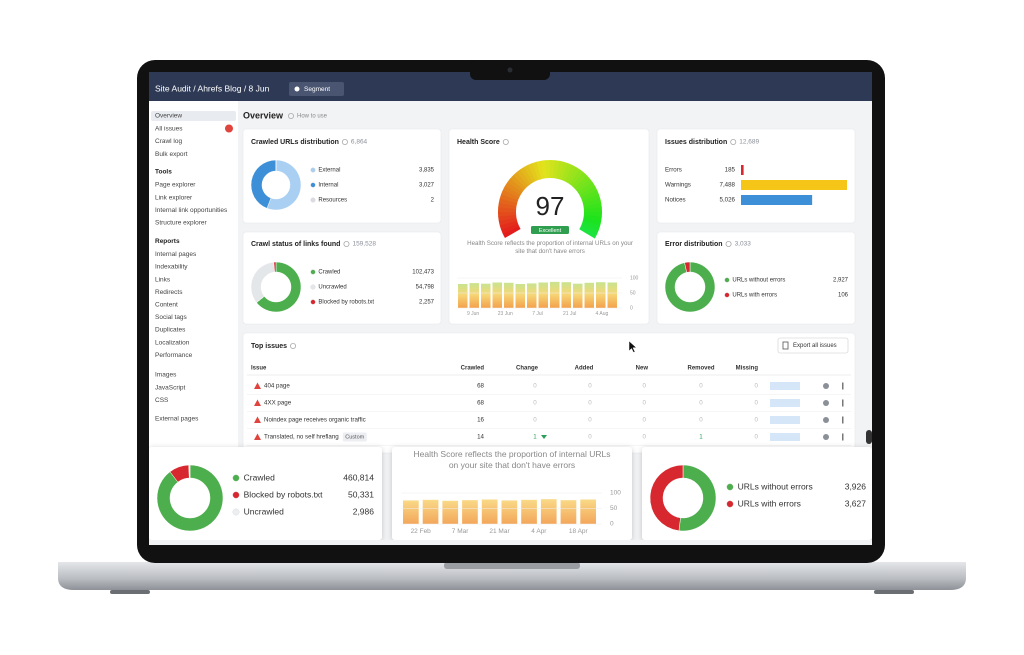 The height and width of the screenshot is (655, 1024). What do you see at coordinates (130, 592) in the screenshot?
I see `laptop-foot` at bounding box center [130, 592].